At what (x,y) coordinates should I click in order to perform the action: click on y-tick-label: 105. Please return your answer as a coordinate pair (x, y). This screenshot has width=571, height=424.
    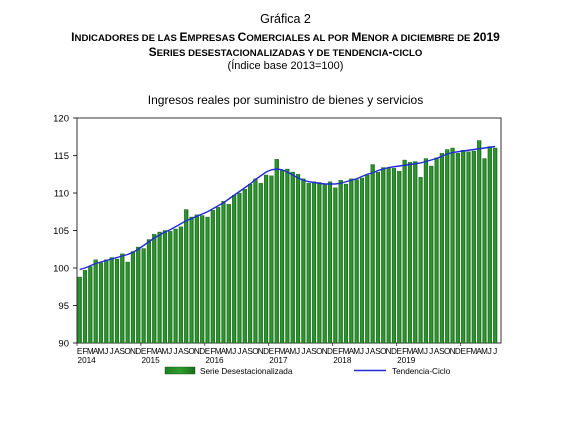
    Looking at the image, I should click on (61, 231).